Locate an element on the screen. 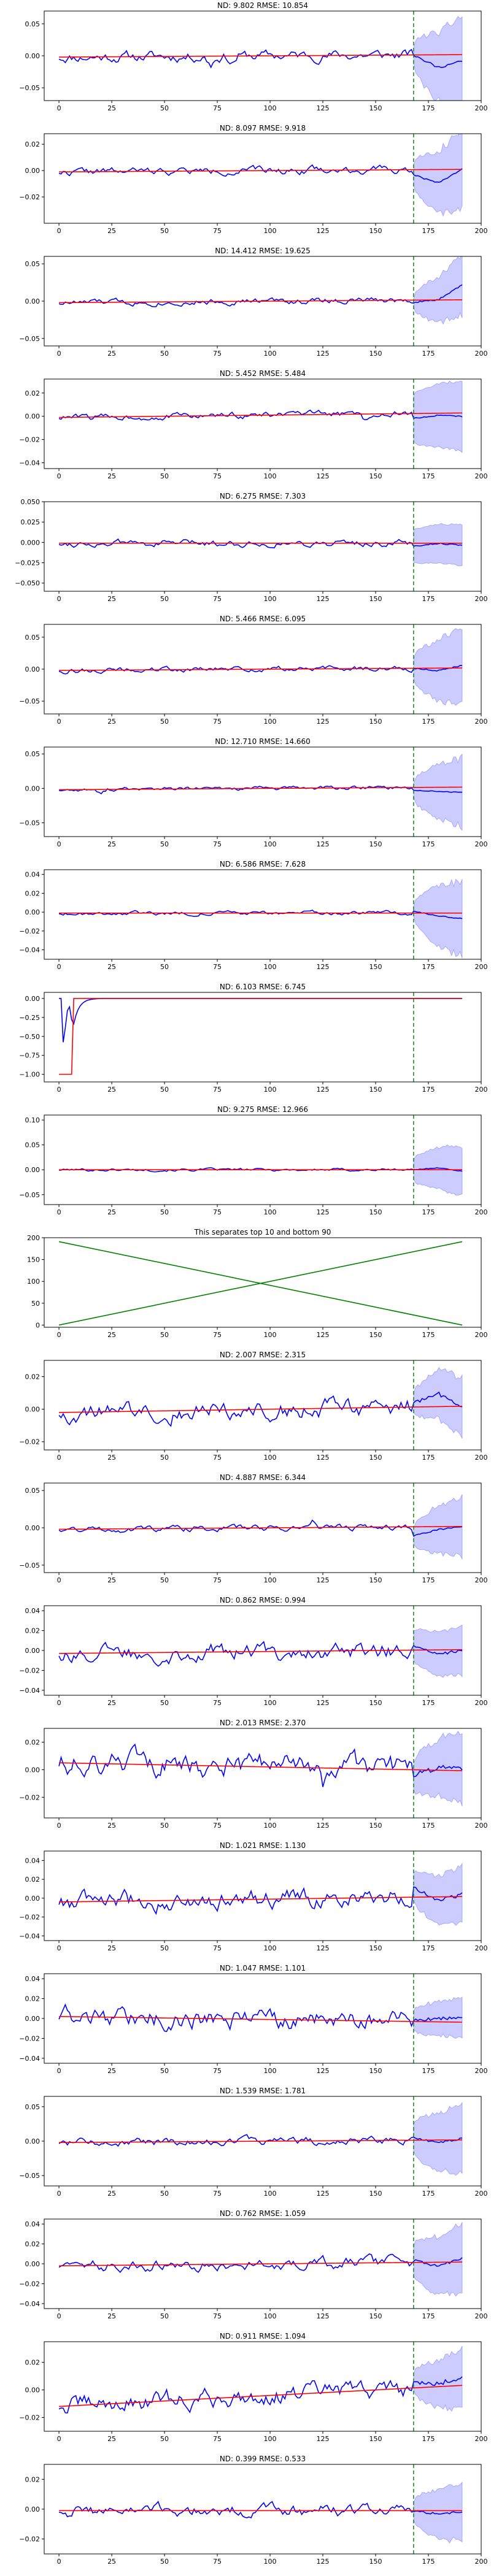  y-tick-label: −0.025 is located at coordinates (28, 563).